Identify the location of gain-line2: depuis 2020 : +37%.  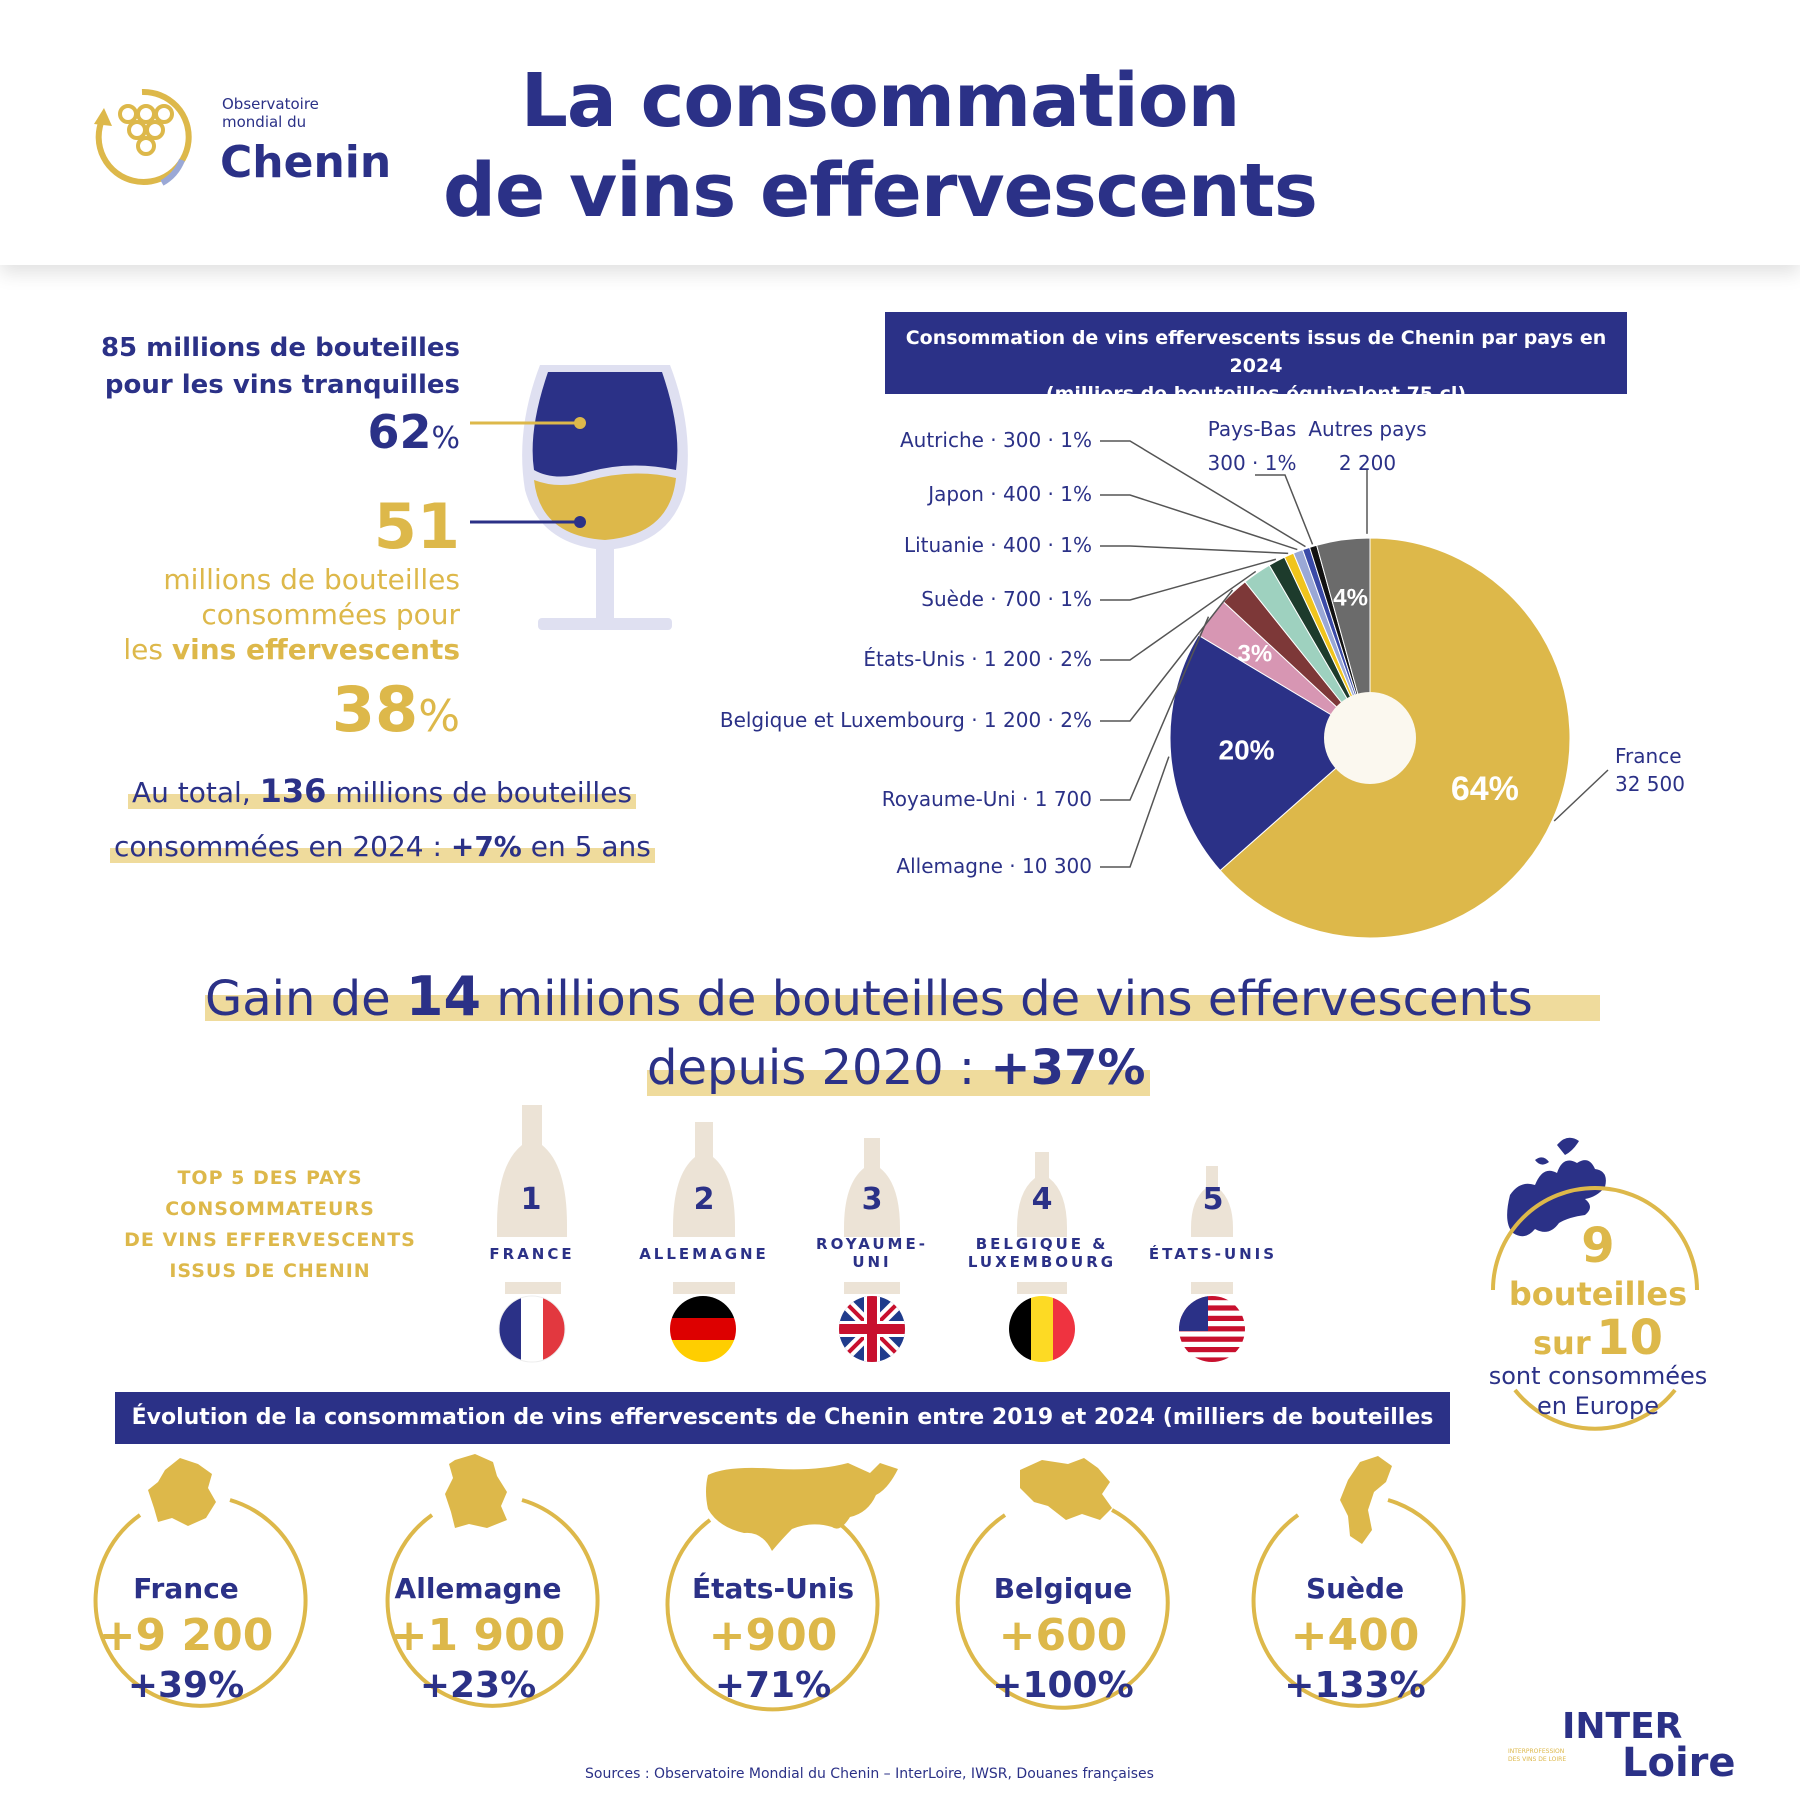
(896, 1068).